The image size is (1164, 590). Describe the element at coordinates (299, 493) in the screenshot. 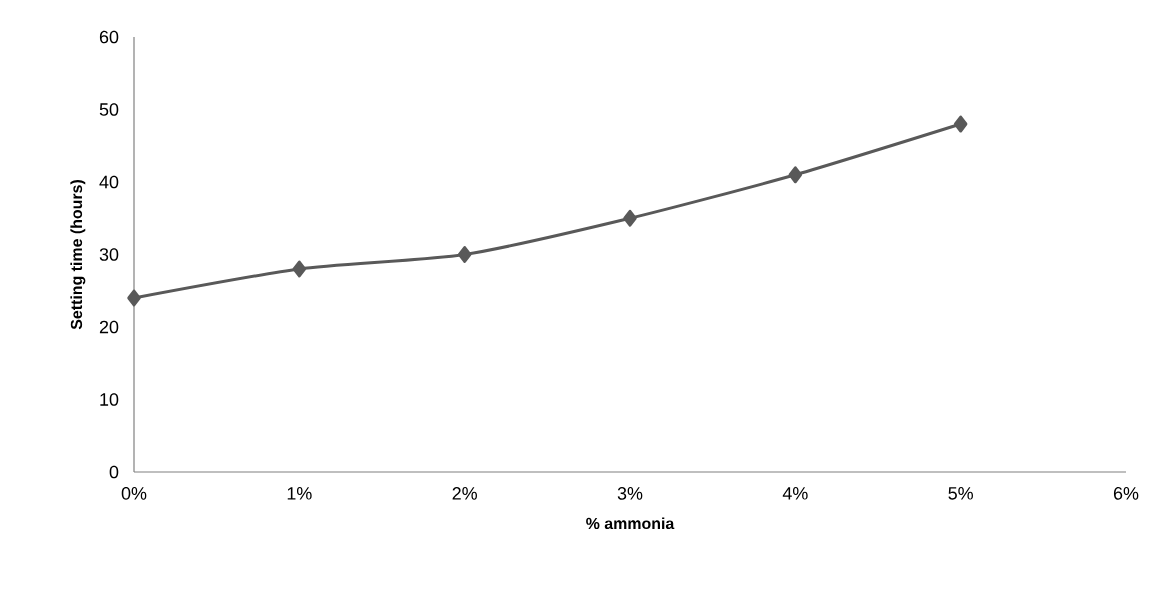

I see `x-tick-label: 1%` at that location.